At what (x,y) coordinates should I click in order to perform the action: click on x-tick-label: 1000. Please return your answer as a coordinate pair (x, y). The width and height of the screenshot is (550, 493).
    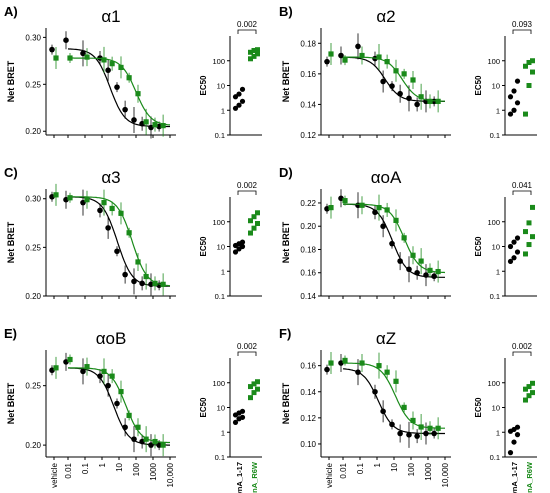
    Looking at the image, I should click on (153, 471).